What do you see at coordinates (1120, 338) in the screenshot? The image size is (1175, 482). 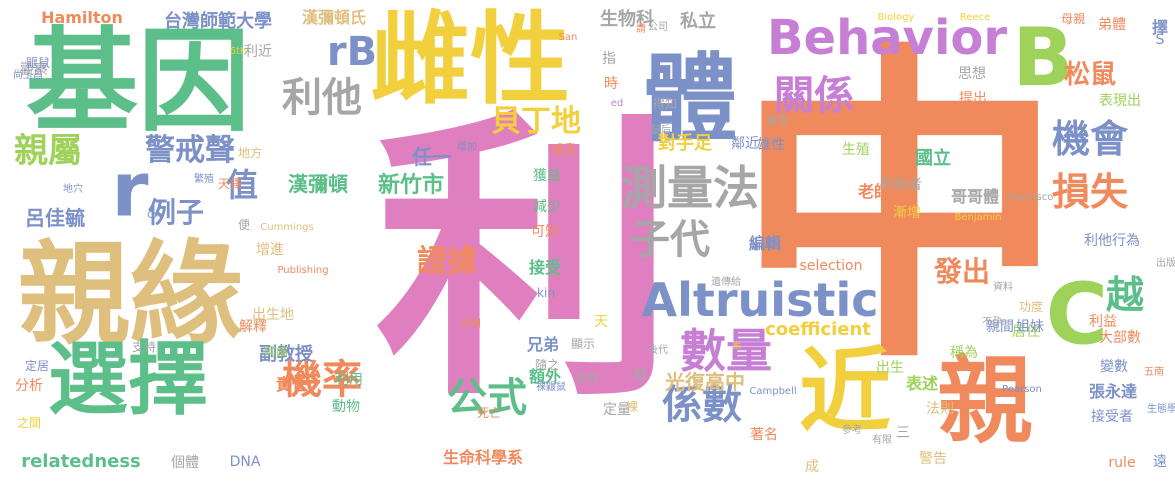 I see `cloud-word: 大部數` at bounding box center [1120, 338].